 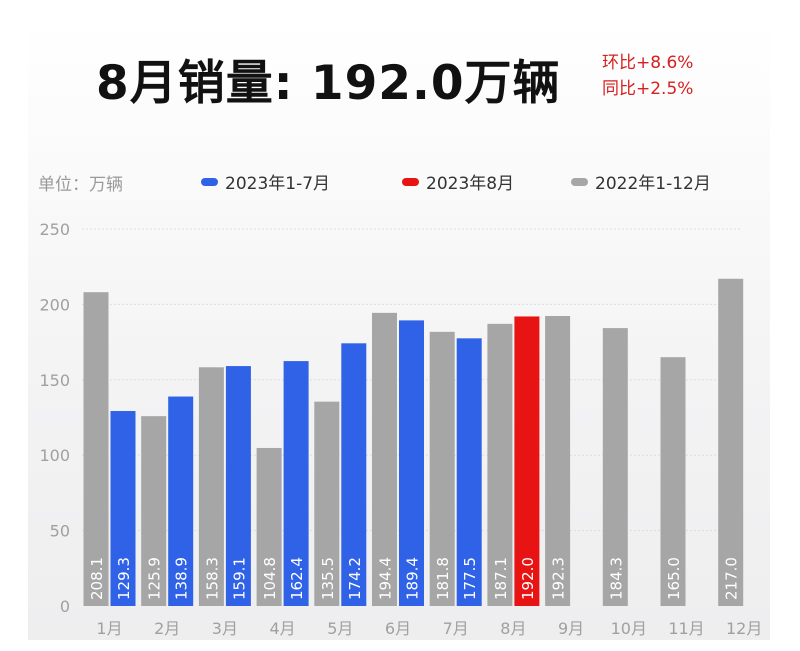 What do you see at coordinates (225, 628) in the screenshot?
I see `x-tick-label: 3月` at bounding box center [225, 628].